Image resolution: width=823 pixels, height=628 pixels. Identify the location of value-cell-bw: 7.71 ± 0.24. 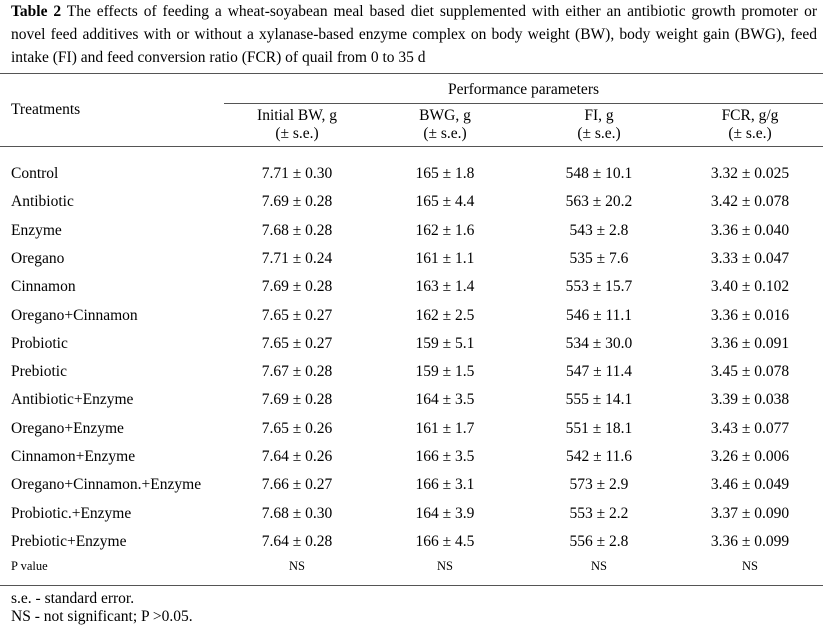
(297, 258).